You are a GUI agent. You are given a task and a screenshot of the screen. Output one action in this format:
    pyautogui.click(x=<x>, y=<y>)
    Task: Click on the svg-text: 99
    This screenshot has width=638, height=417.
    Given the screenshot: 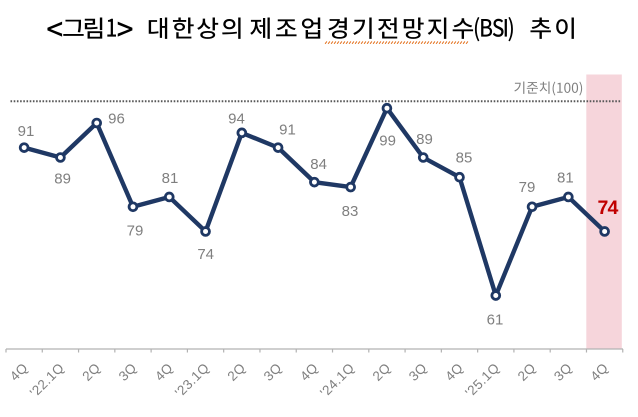 What is the action you would take?
    pyautogui.click(x=387, y=141)
    